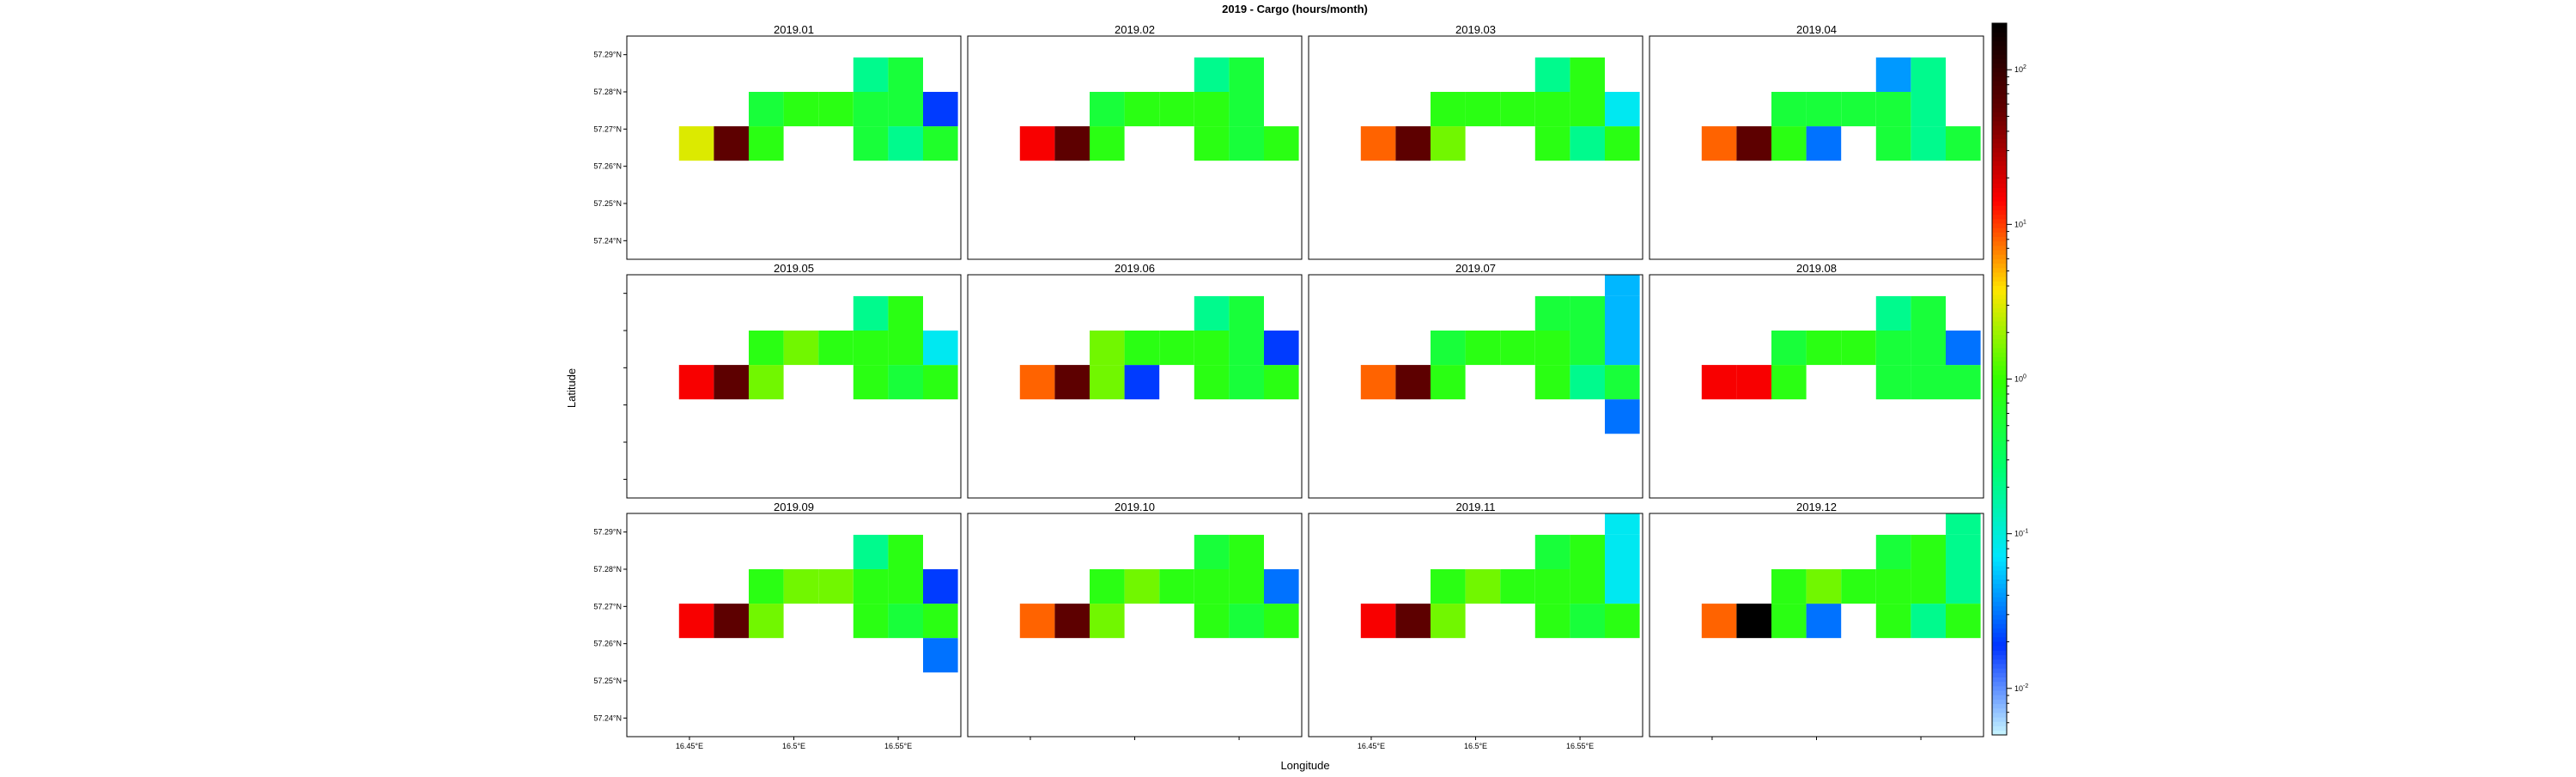 The image size is (2576, 777). What do you see at coordinates (2021, 688) in the screenshot?
I see `colorbar-tick-label: 10-2` at bounding box center [2021, 688].